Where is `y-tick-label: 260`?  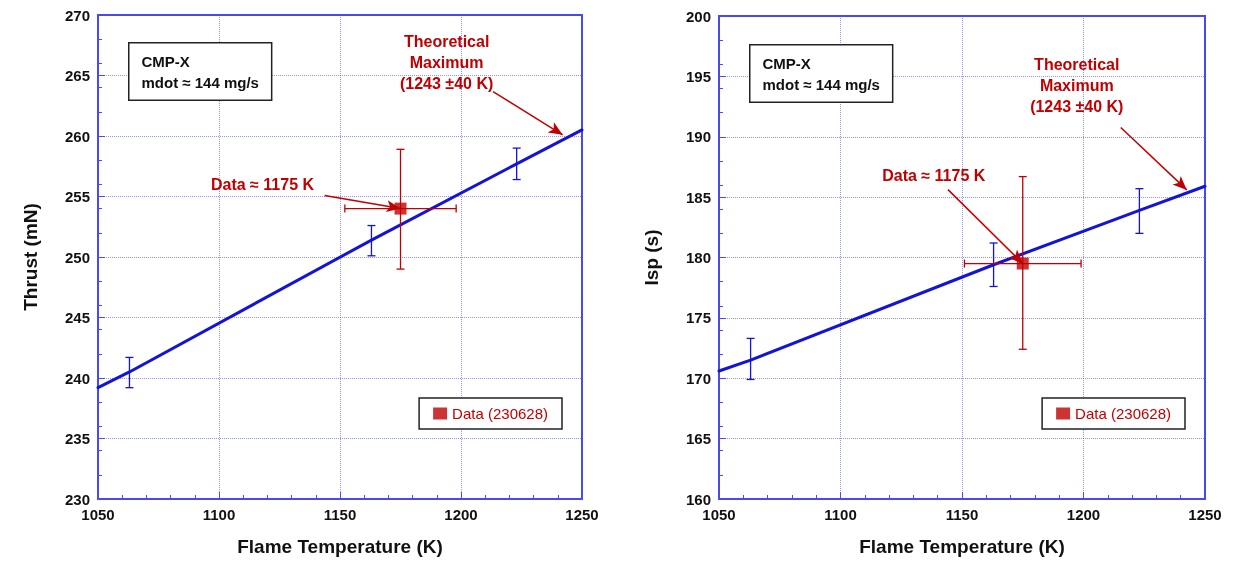 y-tick-label: 260 is located at coordinates (77, 136).